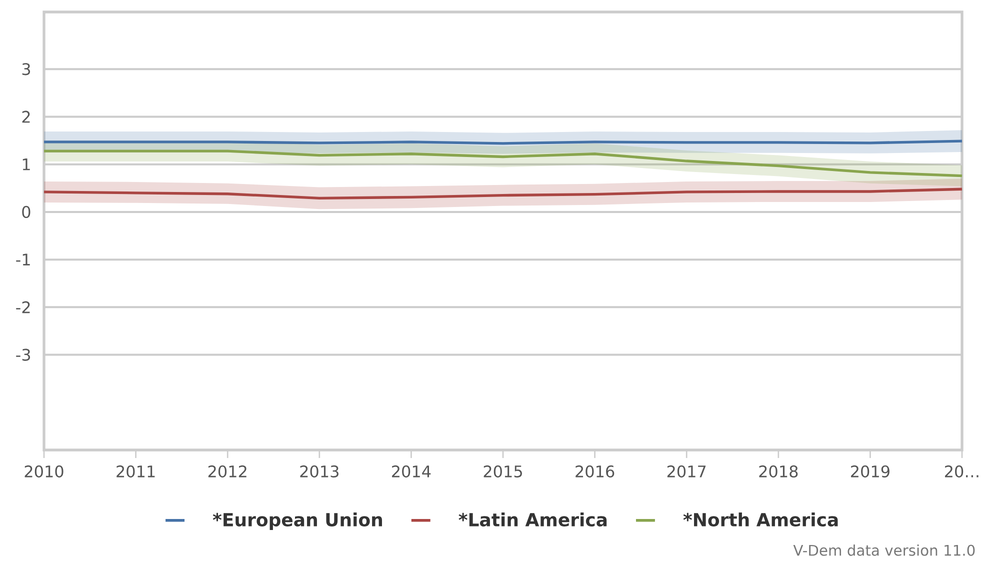  Describe the element at coordinates (319, 471) in the screenshot. I see `x-tick-label: 2013` at that location.